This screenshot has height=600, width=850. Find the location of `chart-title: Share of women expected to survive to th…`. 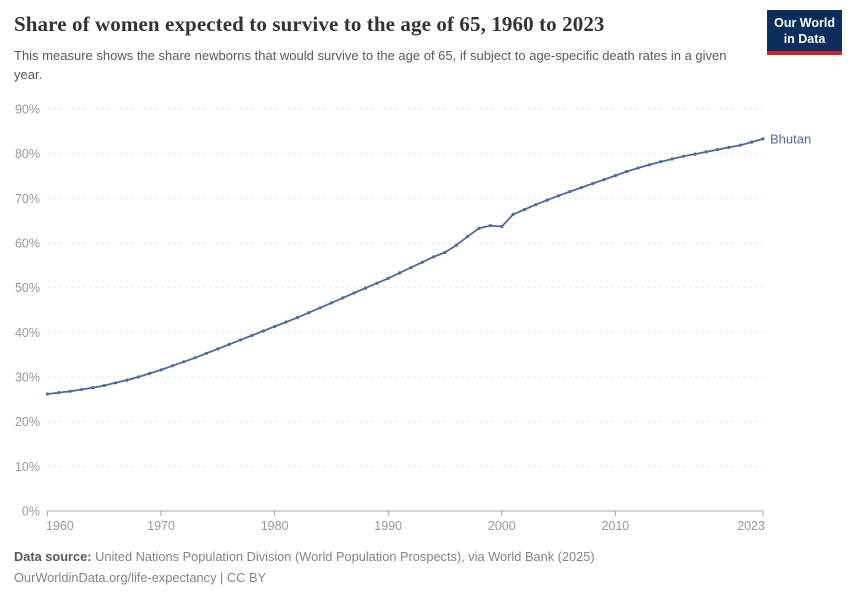

chart-title: Share of women expected to survive to th… is located at coordinates (309, 24).